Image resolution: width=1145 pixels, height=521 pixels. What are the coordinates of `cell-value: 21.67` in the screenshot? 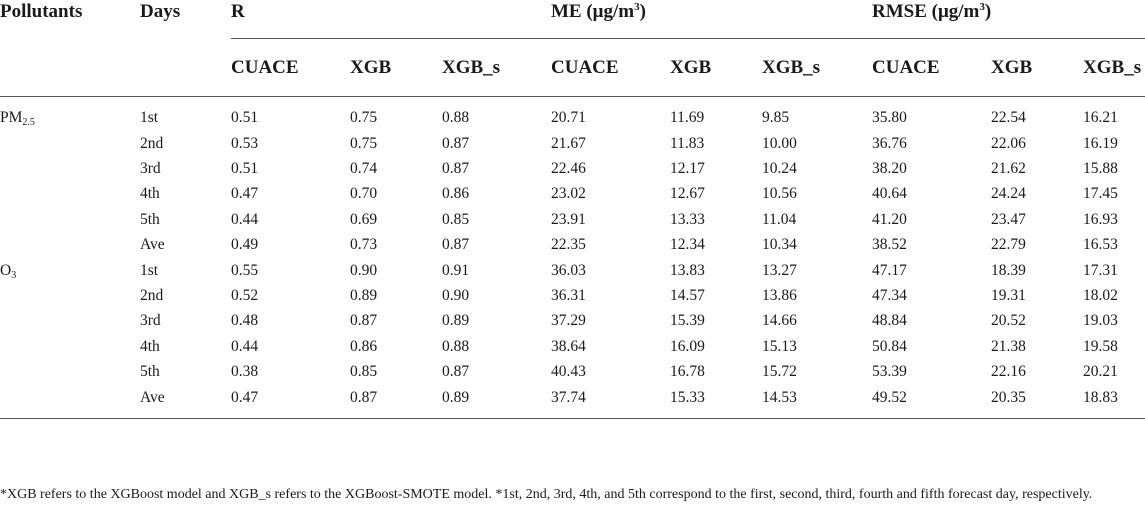 It's located at (568, 143).